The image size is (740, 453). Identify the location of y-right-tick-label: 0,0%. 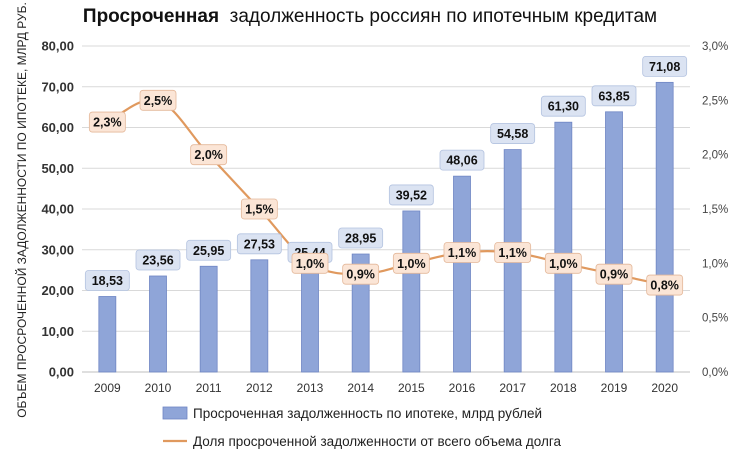
(715, 373).